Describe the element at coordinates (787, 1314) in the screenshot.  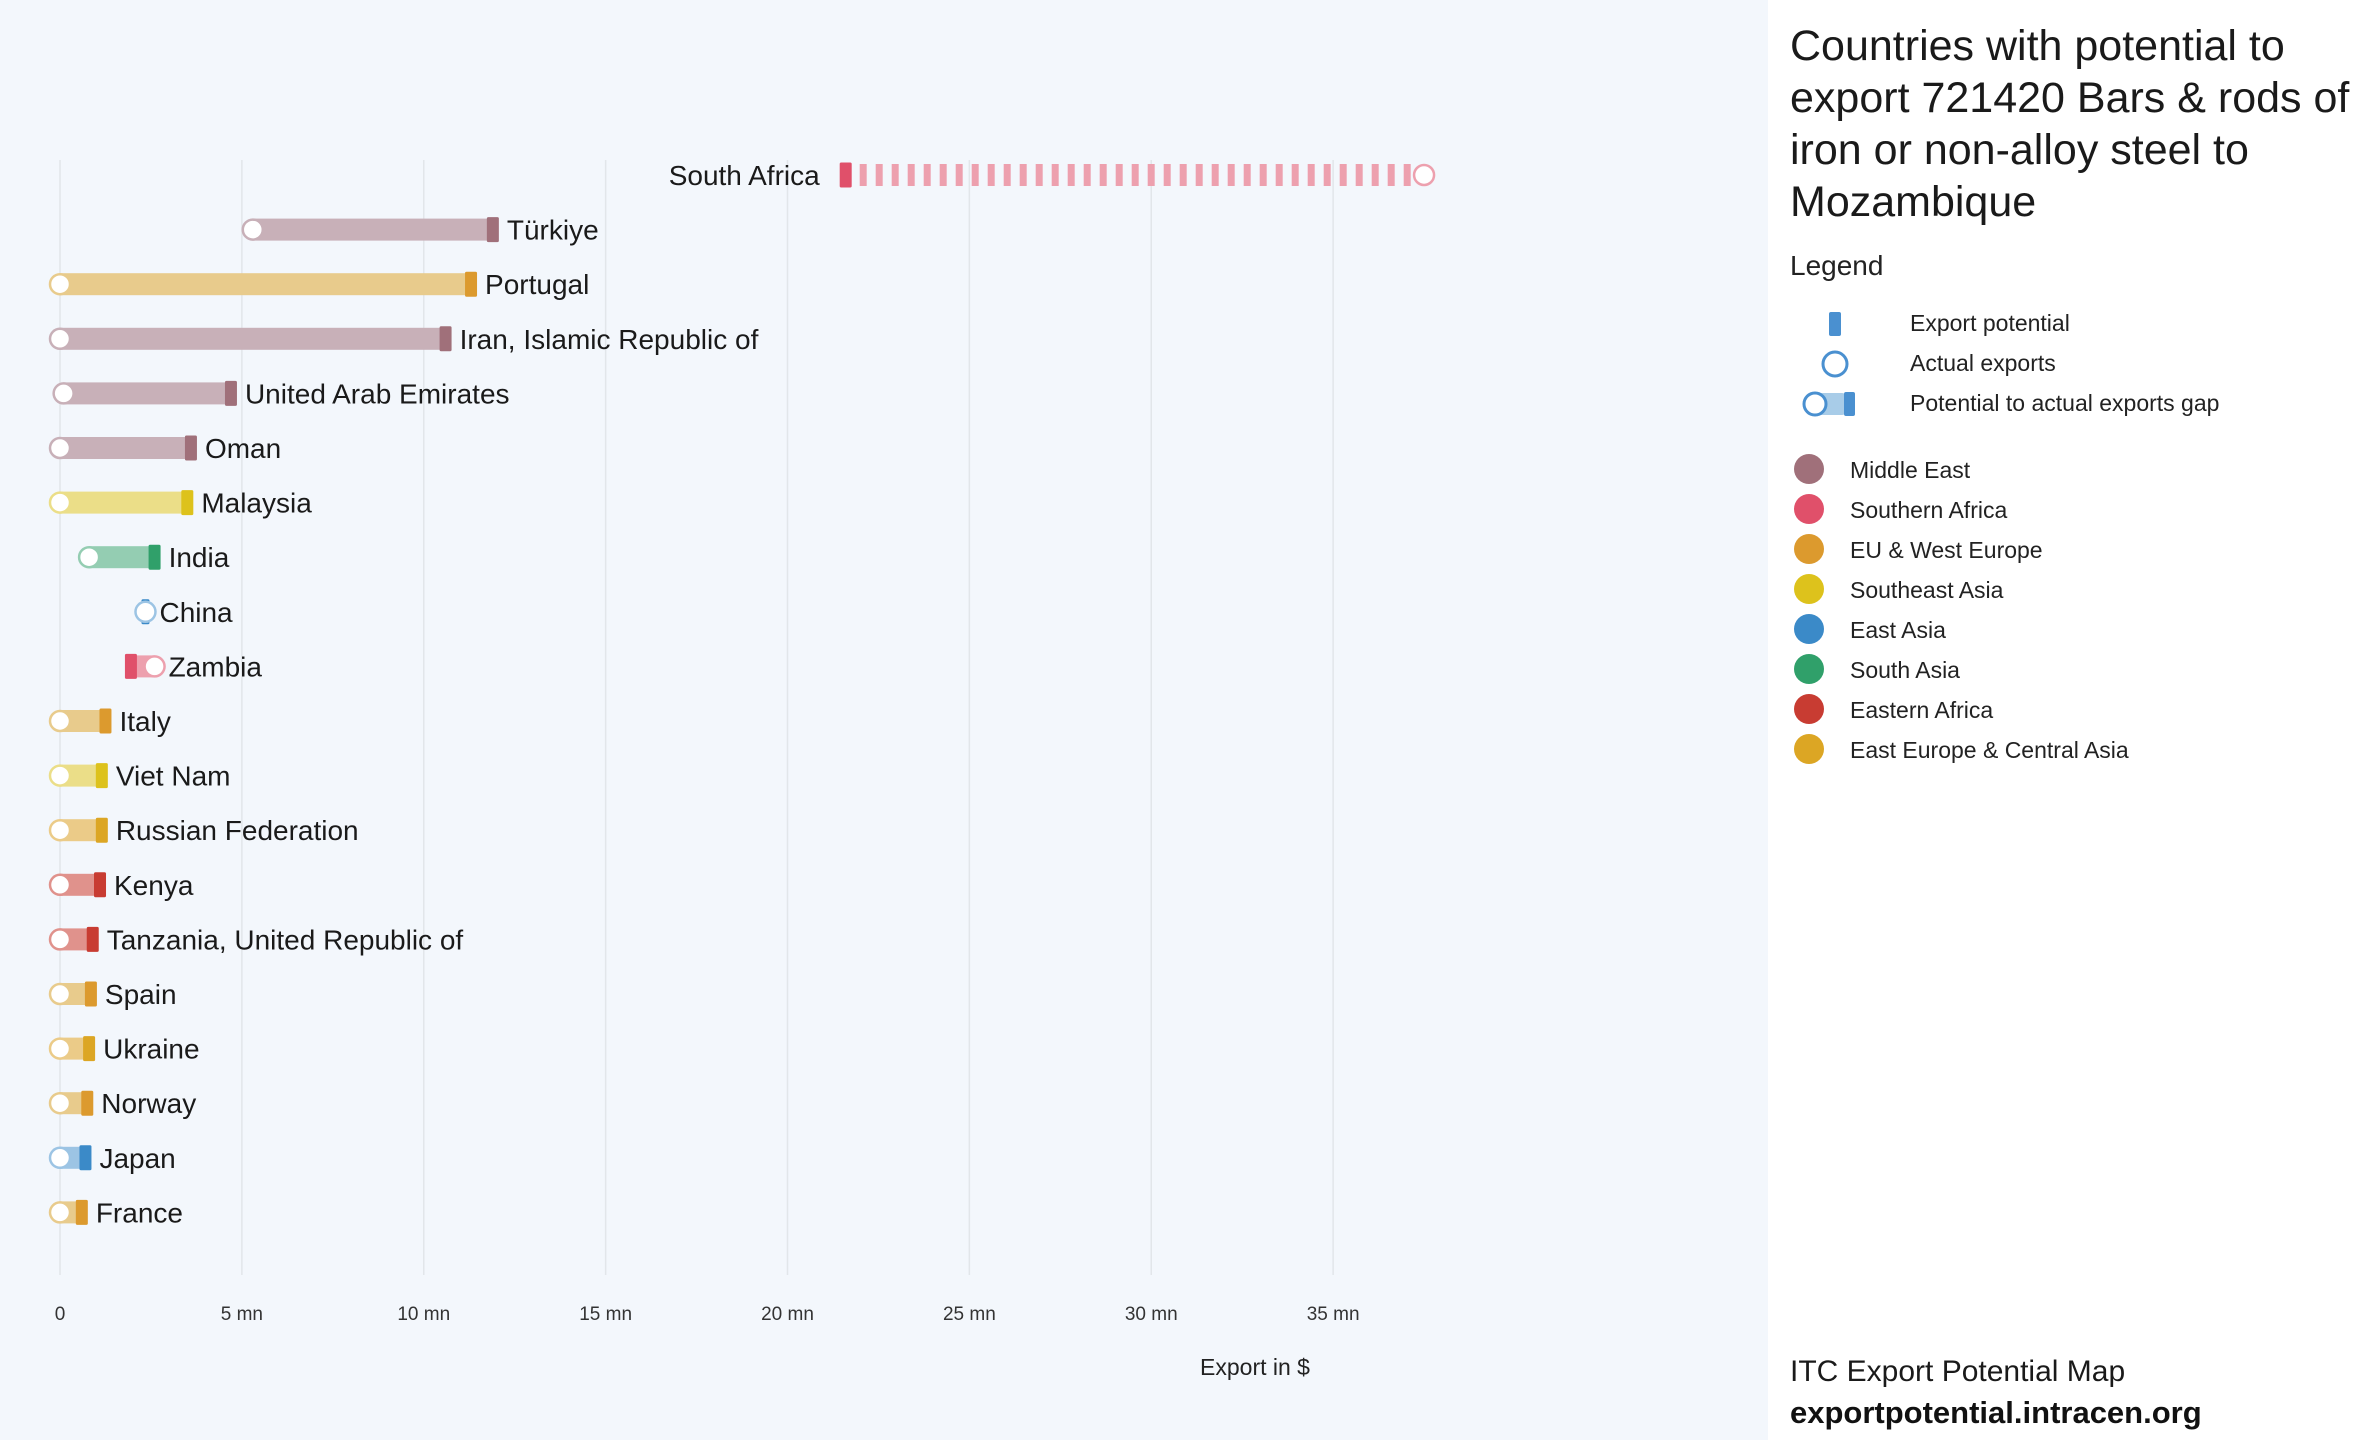
I see `x-tick-label: 20 mn` at that location.